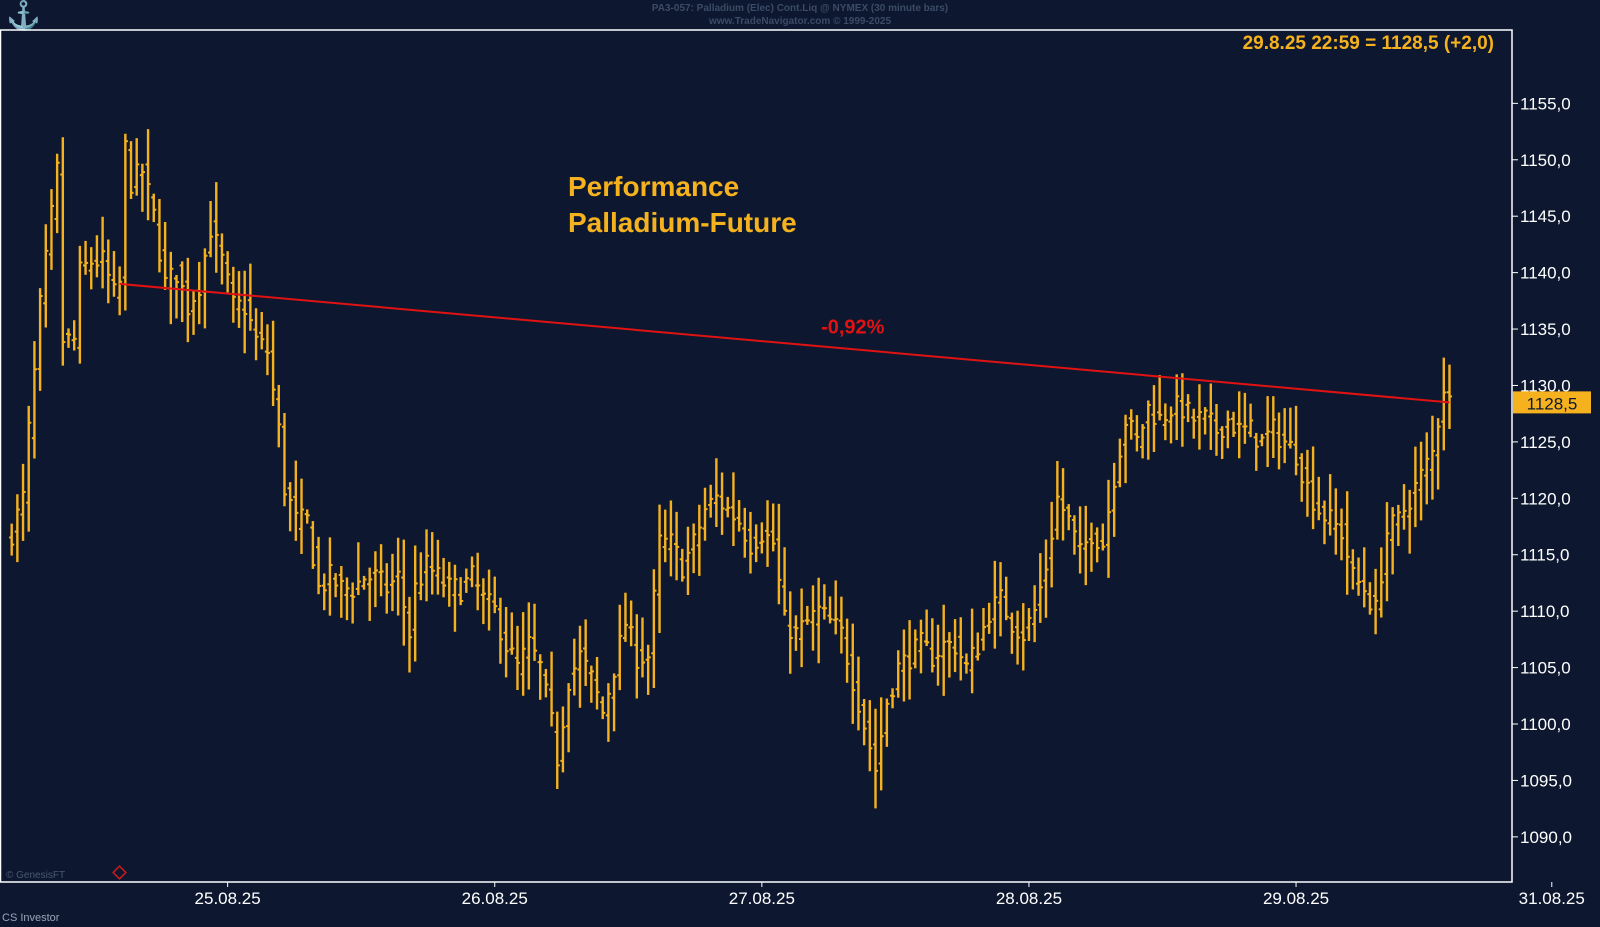  I want to click on x-tick-label: 29.08.25, so click(1296, 898).